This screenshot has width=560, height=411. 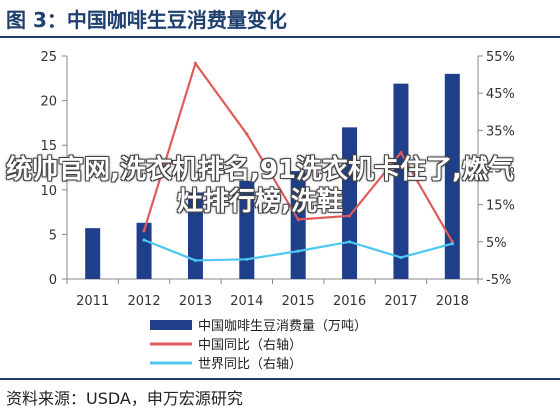 I want to click on bar-2012, so click(x=144, y=250).